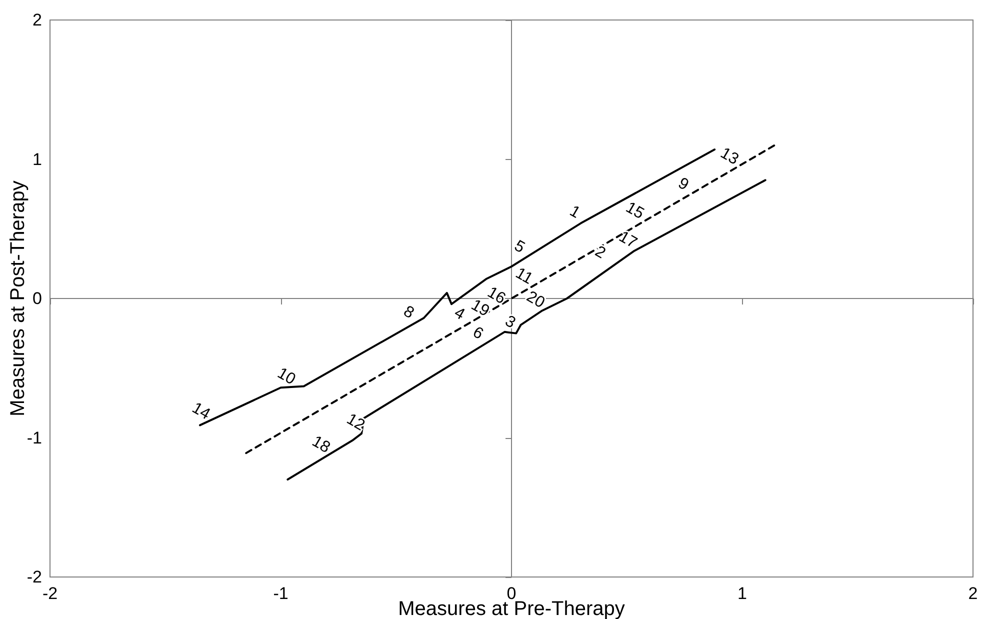 This screenshot has height=619, width=987. What do you see at coordinates (524, 276) in the screenshot?
I see `annotation: 11` at bounding box center [524, 276].